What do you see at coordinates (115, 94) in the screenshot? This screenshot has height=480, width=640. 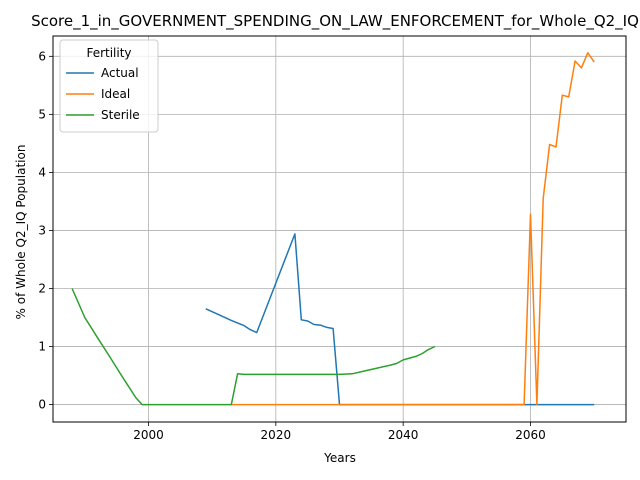 I see `legend-label-ideal: Ideal` at bounding box center [115, 94].